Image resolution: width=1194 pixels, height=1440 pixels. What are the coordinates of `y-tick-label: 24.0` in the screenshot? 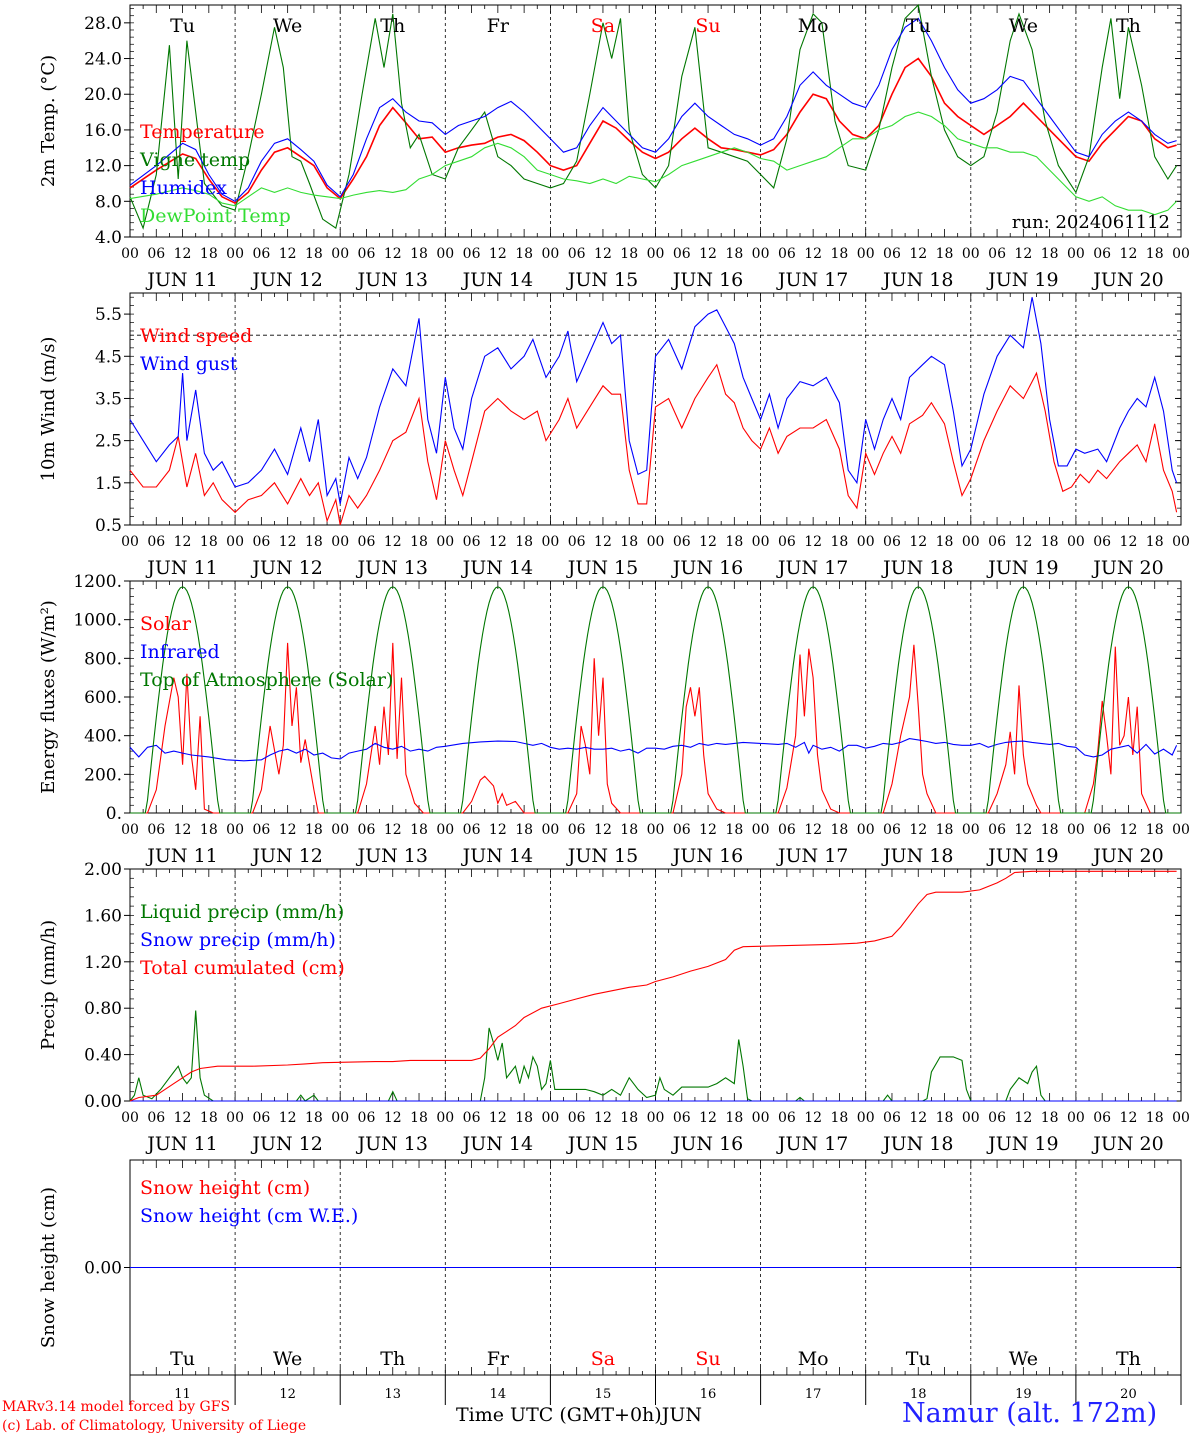 It's located at (103, 60).